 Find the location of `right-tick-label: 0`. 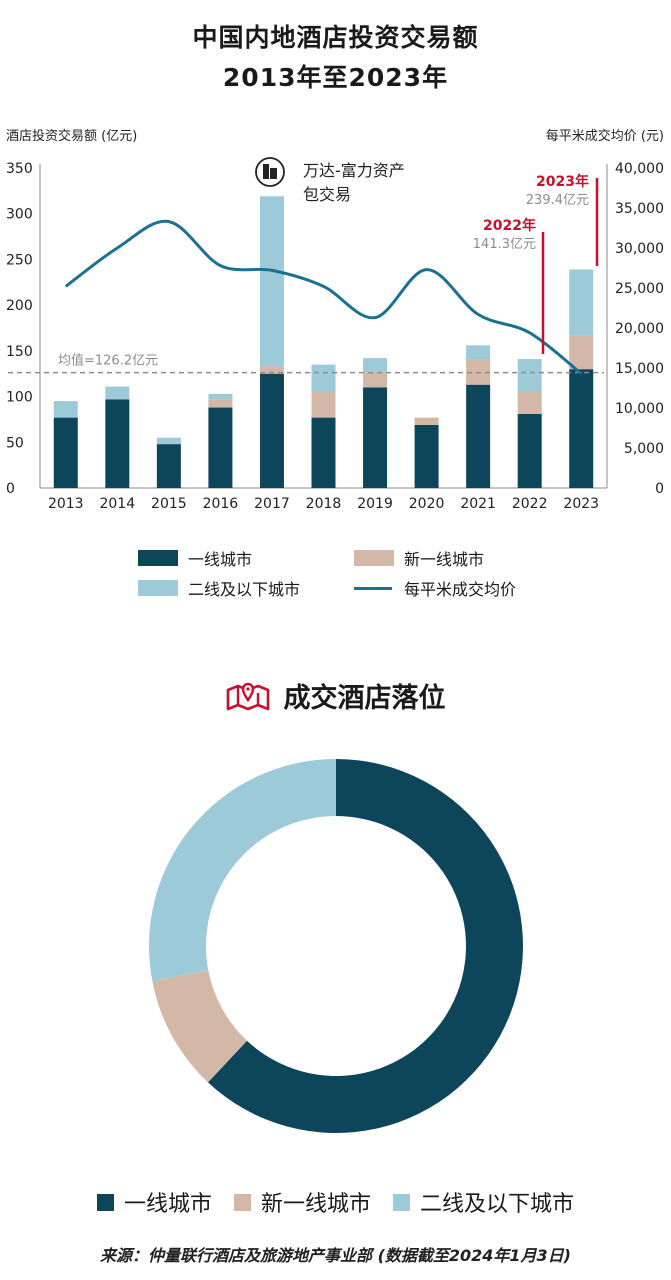

right-tick-label: 0 is located at coordinates (659, 489).